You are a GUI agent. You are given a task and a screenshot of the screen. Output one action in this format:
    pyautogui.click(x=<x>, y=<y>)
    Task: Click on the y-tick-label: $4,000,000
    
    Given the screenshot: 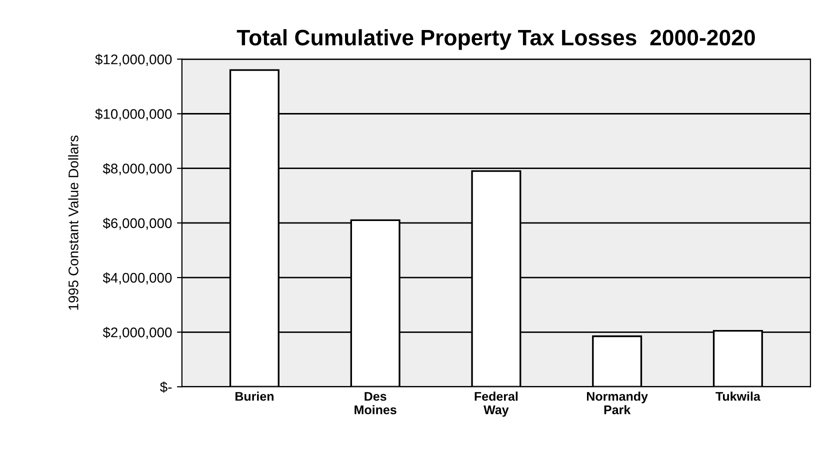 What is the action you would take?
    pyautogui.click(x=137, y=278)
    